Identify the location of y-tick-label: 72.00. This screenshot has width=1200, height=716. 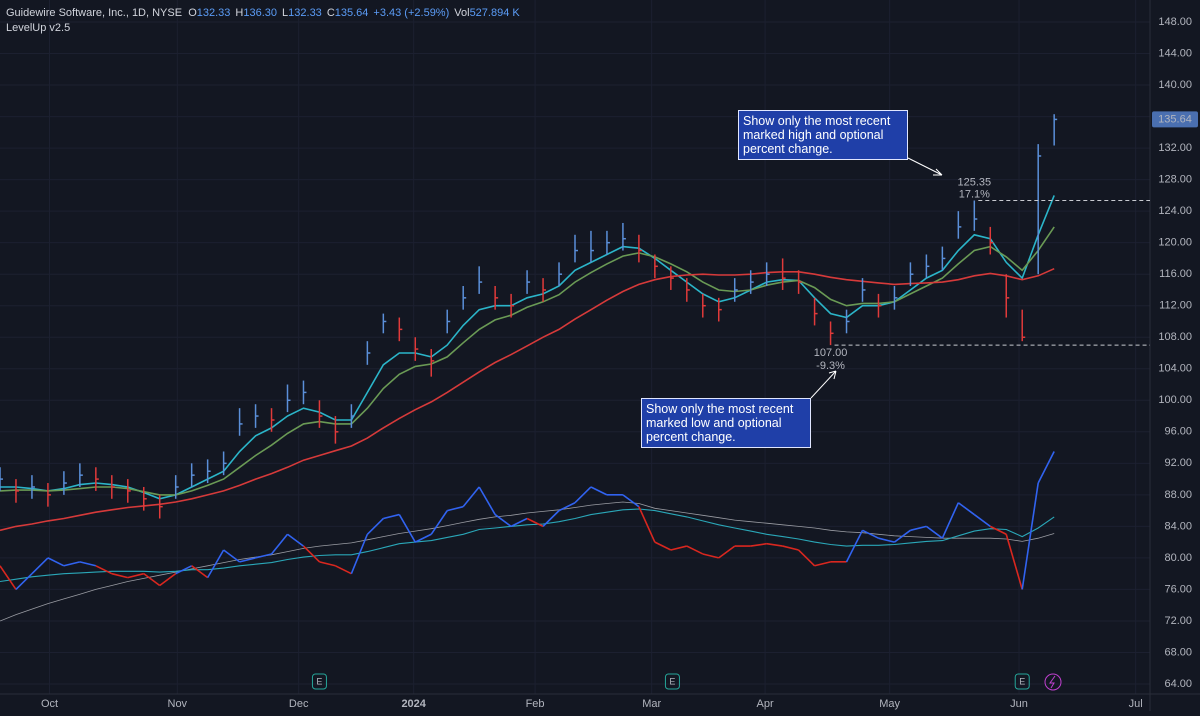
(1178, 621).